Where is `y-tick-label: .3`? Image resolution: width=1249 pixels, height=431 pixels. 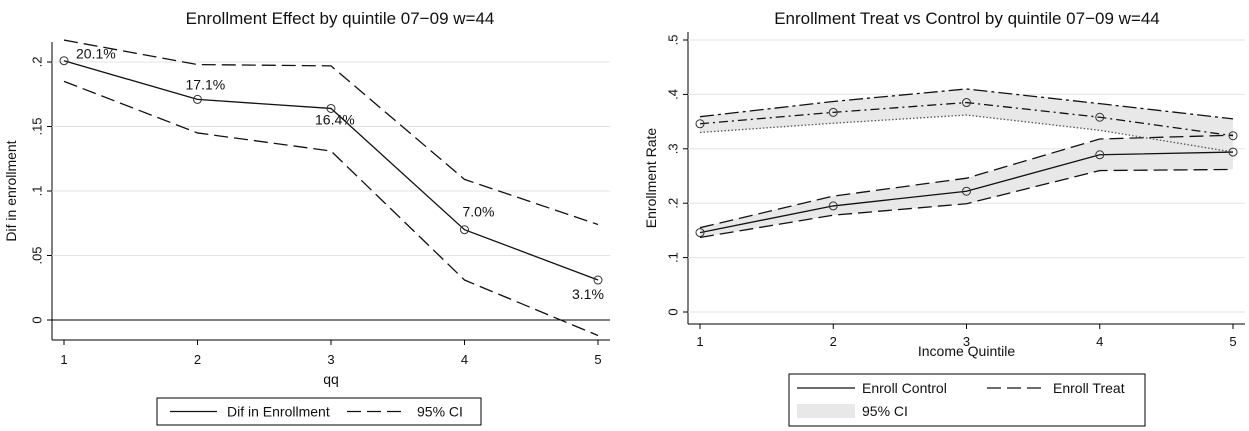 y-tick-label: .3 is located at coordinates (672, 148).